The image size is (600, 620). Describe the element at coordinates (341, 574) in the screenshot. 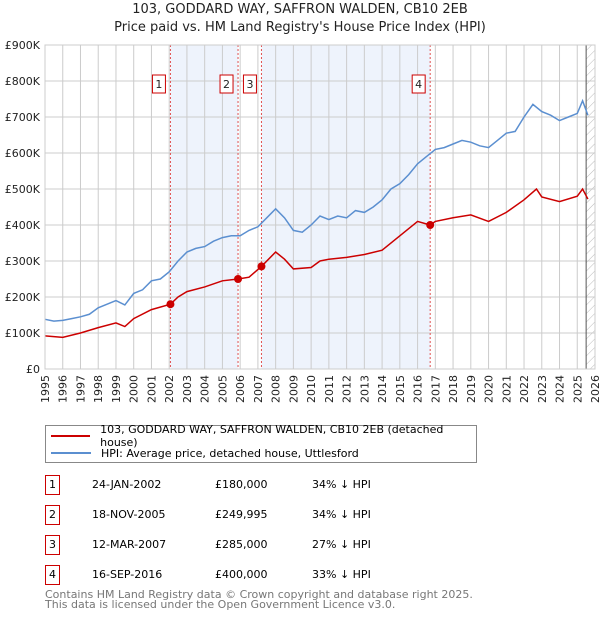

I see `transaction-hpi: 33% ↓ HPI` at that location.